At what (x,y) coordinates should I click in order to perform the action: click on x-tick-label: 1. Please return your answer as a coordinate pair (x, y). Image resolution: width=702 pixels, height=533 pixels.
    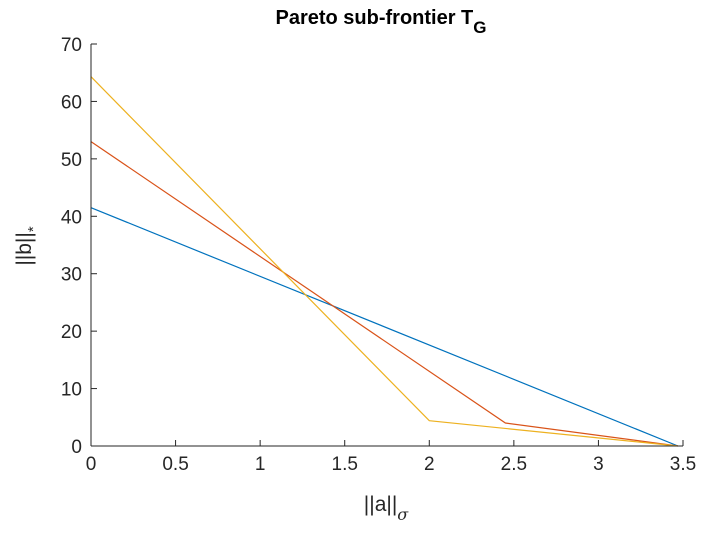
    Looking at the image, I should click on (260, 464).